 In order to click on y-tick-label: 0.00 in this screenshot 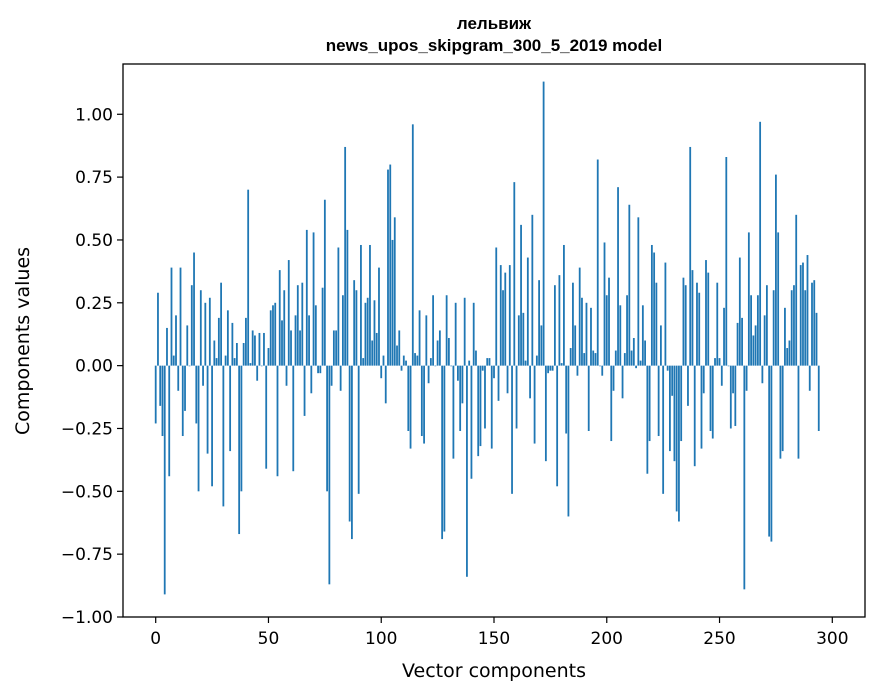, I will do `click(94, 367)`.